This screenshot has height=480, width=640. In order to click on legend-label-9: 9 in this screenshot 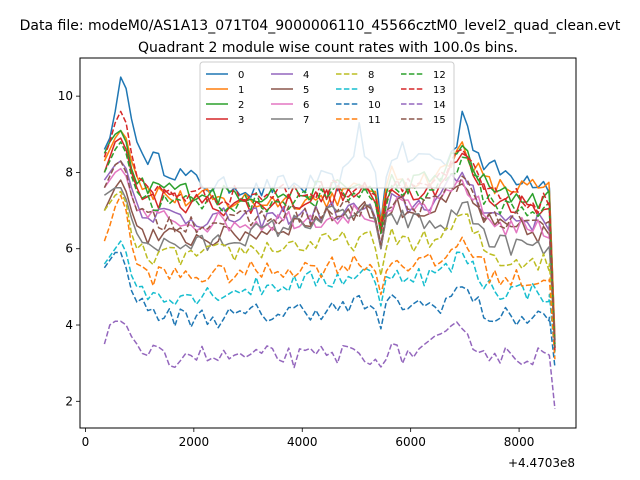, I will do `click(371, 90)`.